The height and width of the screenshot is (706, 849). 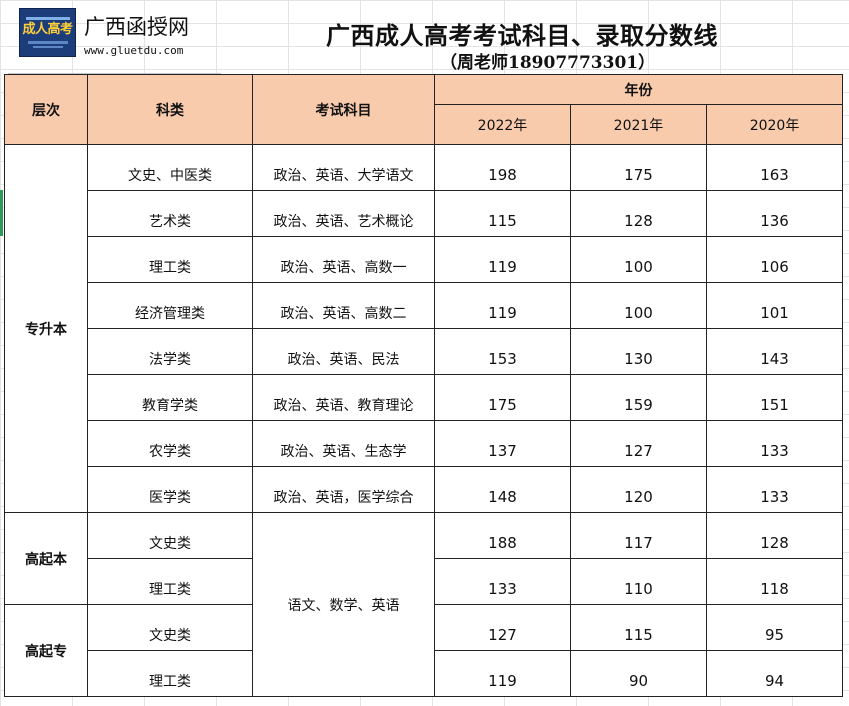 What do you see at coordinates (343, 109) in the screenshot?
I see `header-subjects: 考试科目` at bounding box center [343, 109].